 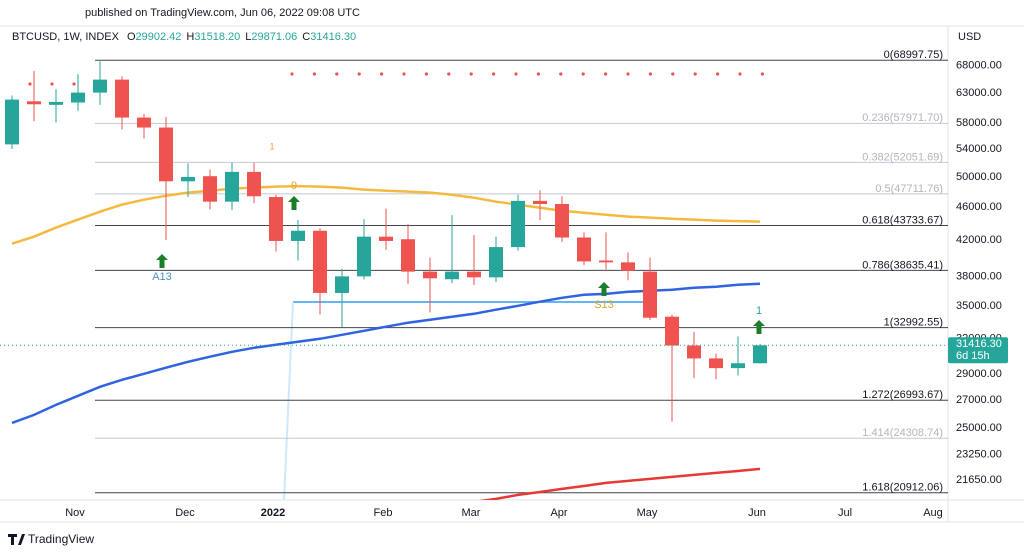 I want to click on x-tick-label: Aug, so click(x=933, y=513).